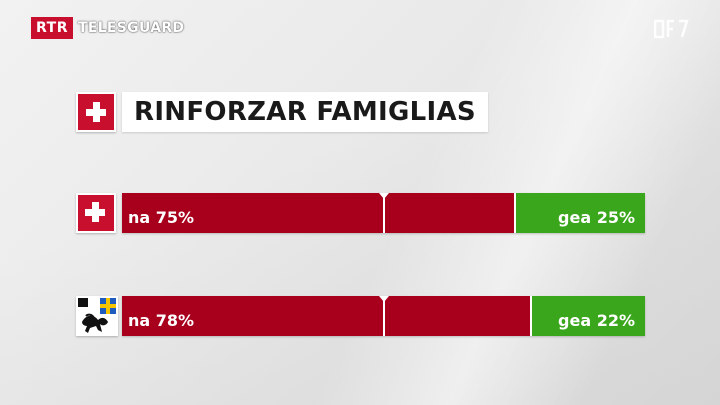 The width and height of the screenshot is (720, 405). Describe the element at coordinates (161, 217) in the screenshot. I see `data-label-no-vote: na 75%` at that location.